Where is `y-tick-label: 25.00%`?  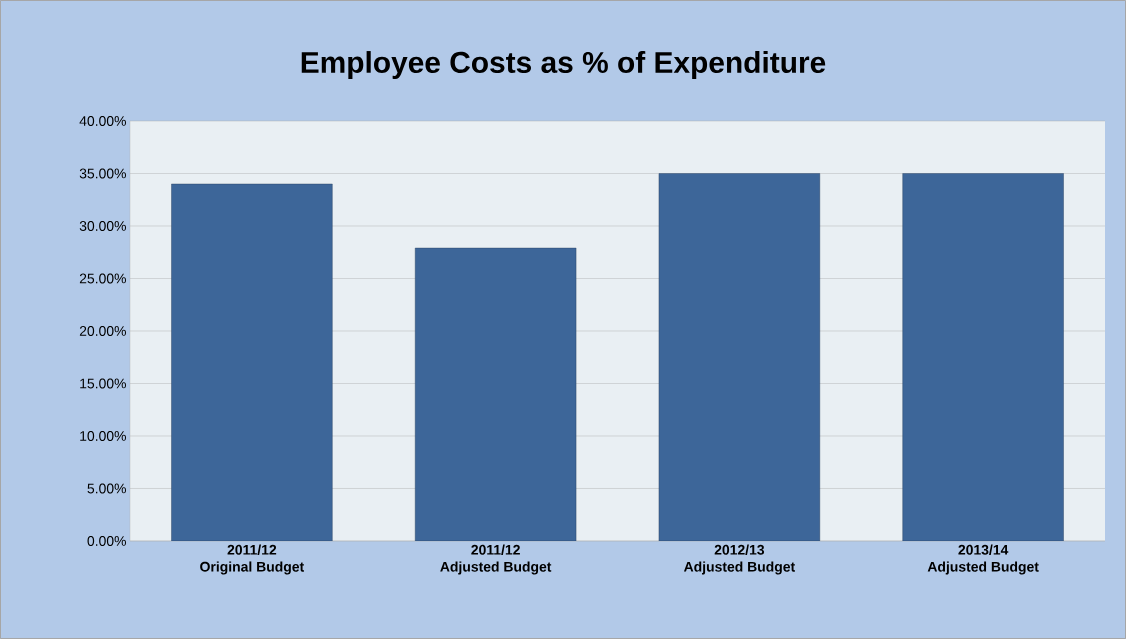
y-tick-label: 25.00% is located at coordinates (102, 278).